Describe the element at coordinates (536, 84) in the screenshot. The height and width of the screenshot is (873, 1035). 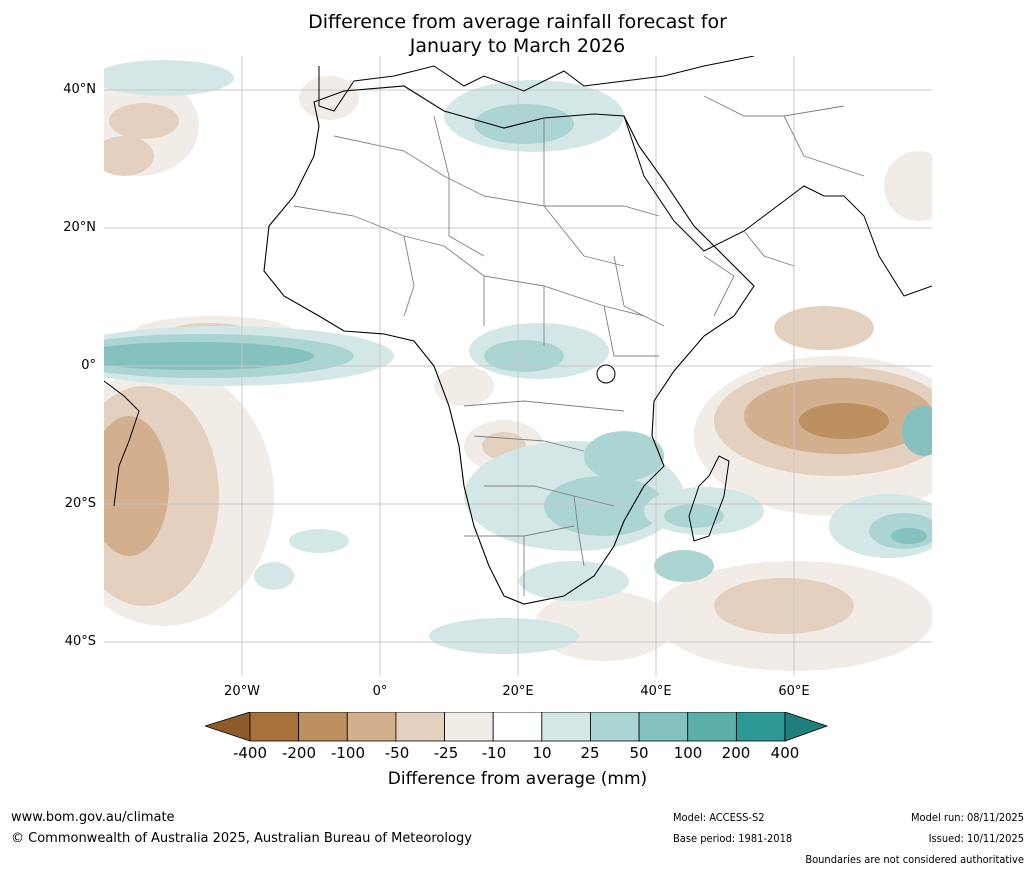
I see `europe-coastline` at that location.